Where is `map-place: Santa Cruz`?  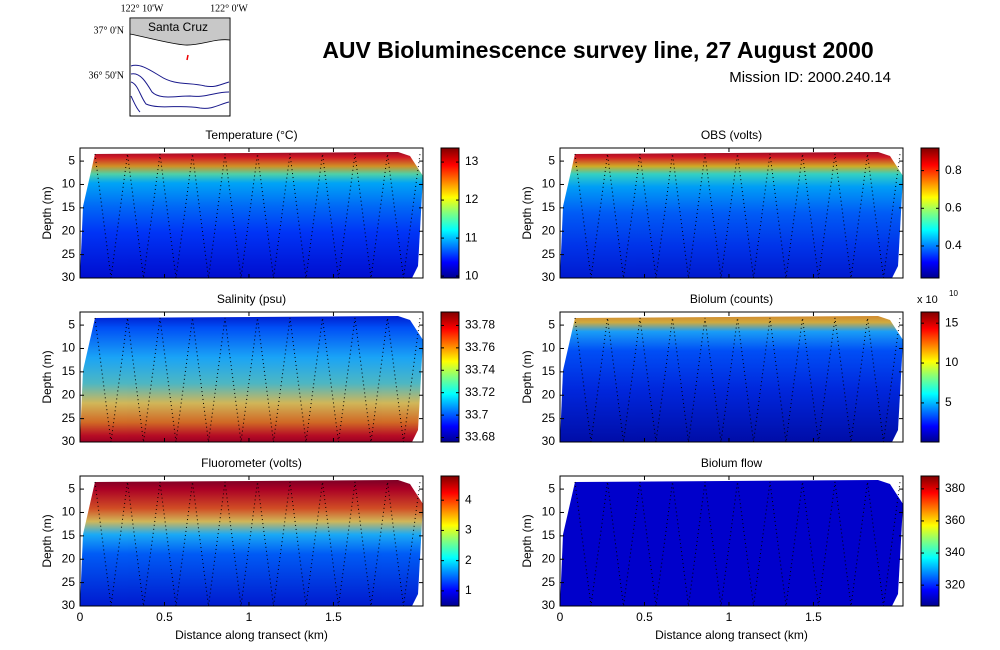 map-place: Santa Cruz is located at coordinates (178, 27).